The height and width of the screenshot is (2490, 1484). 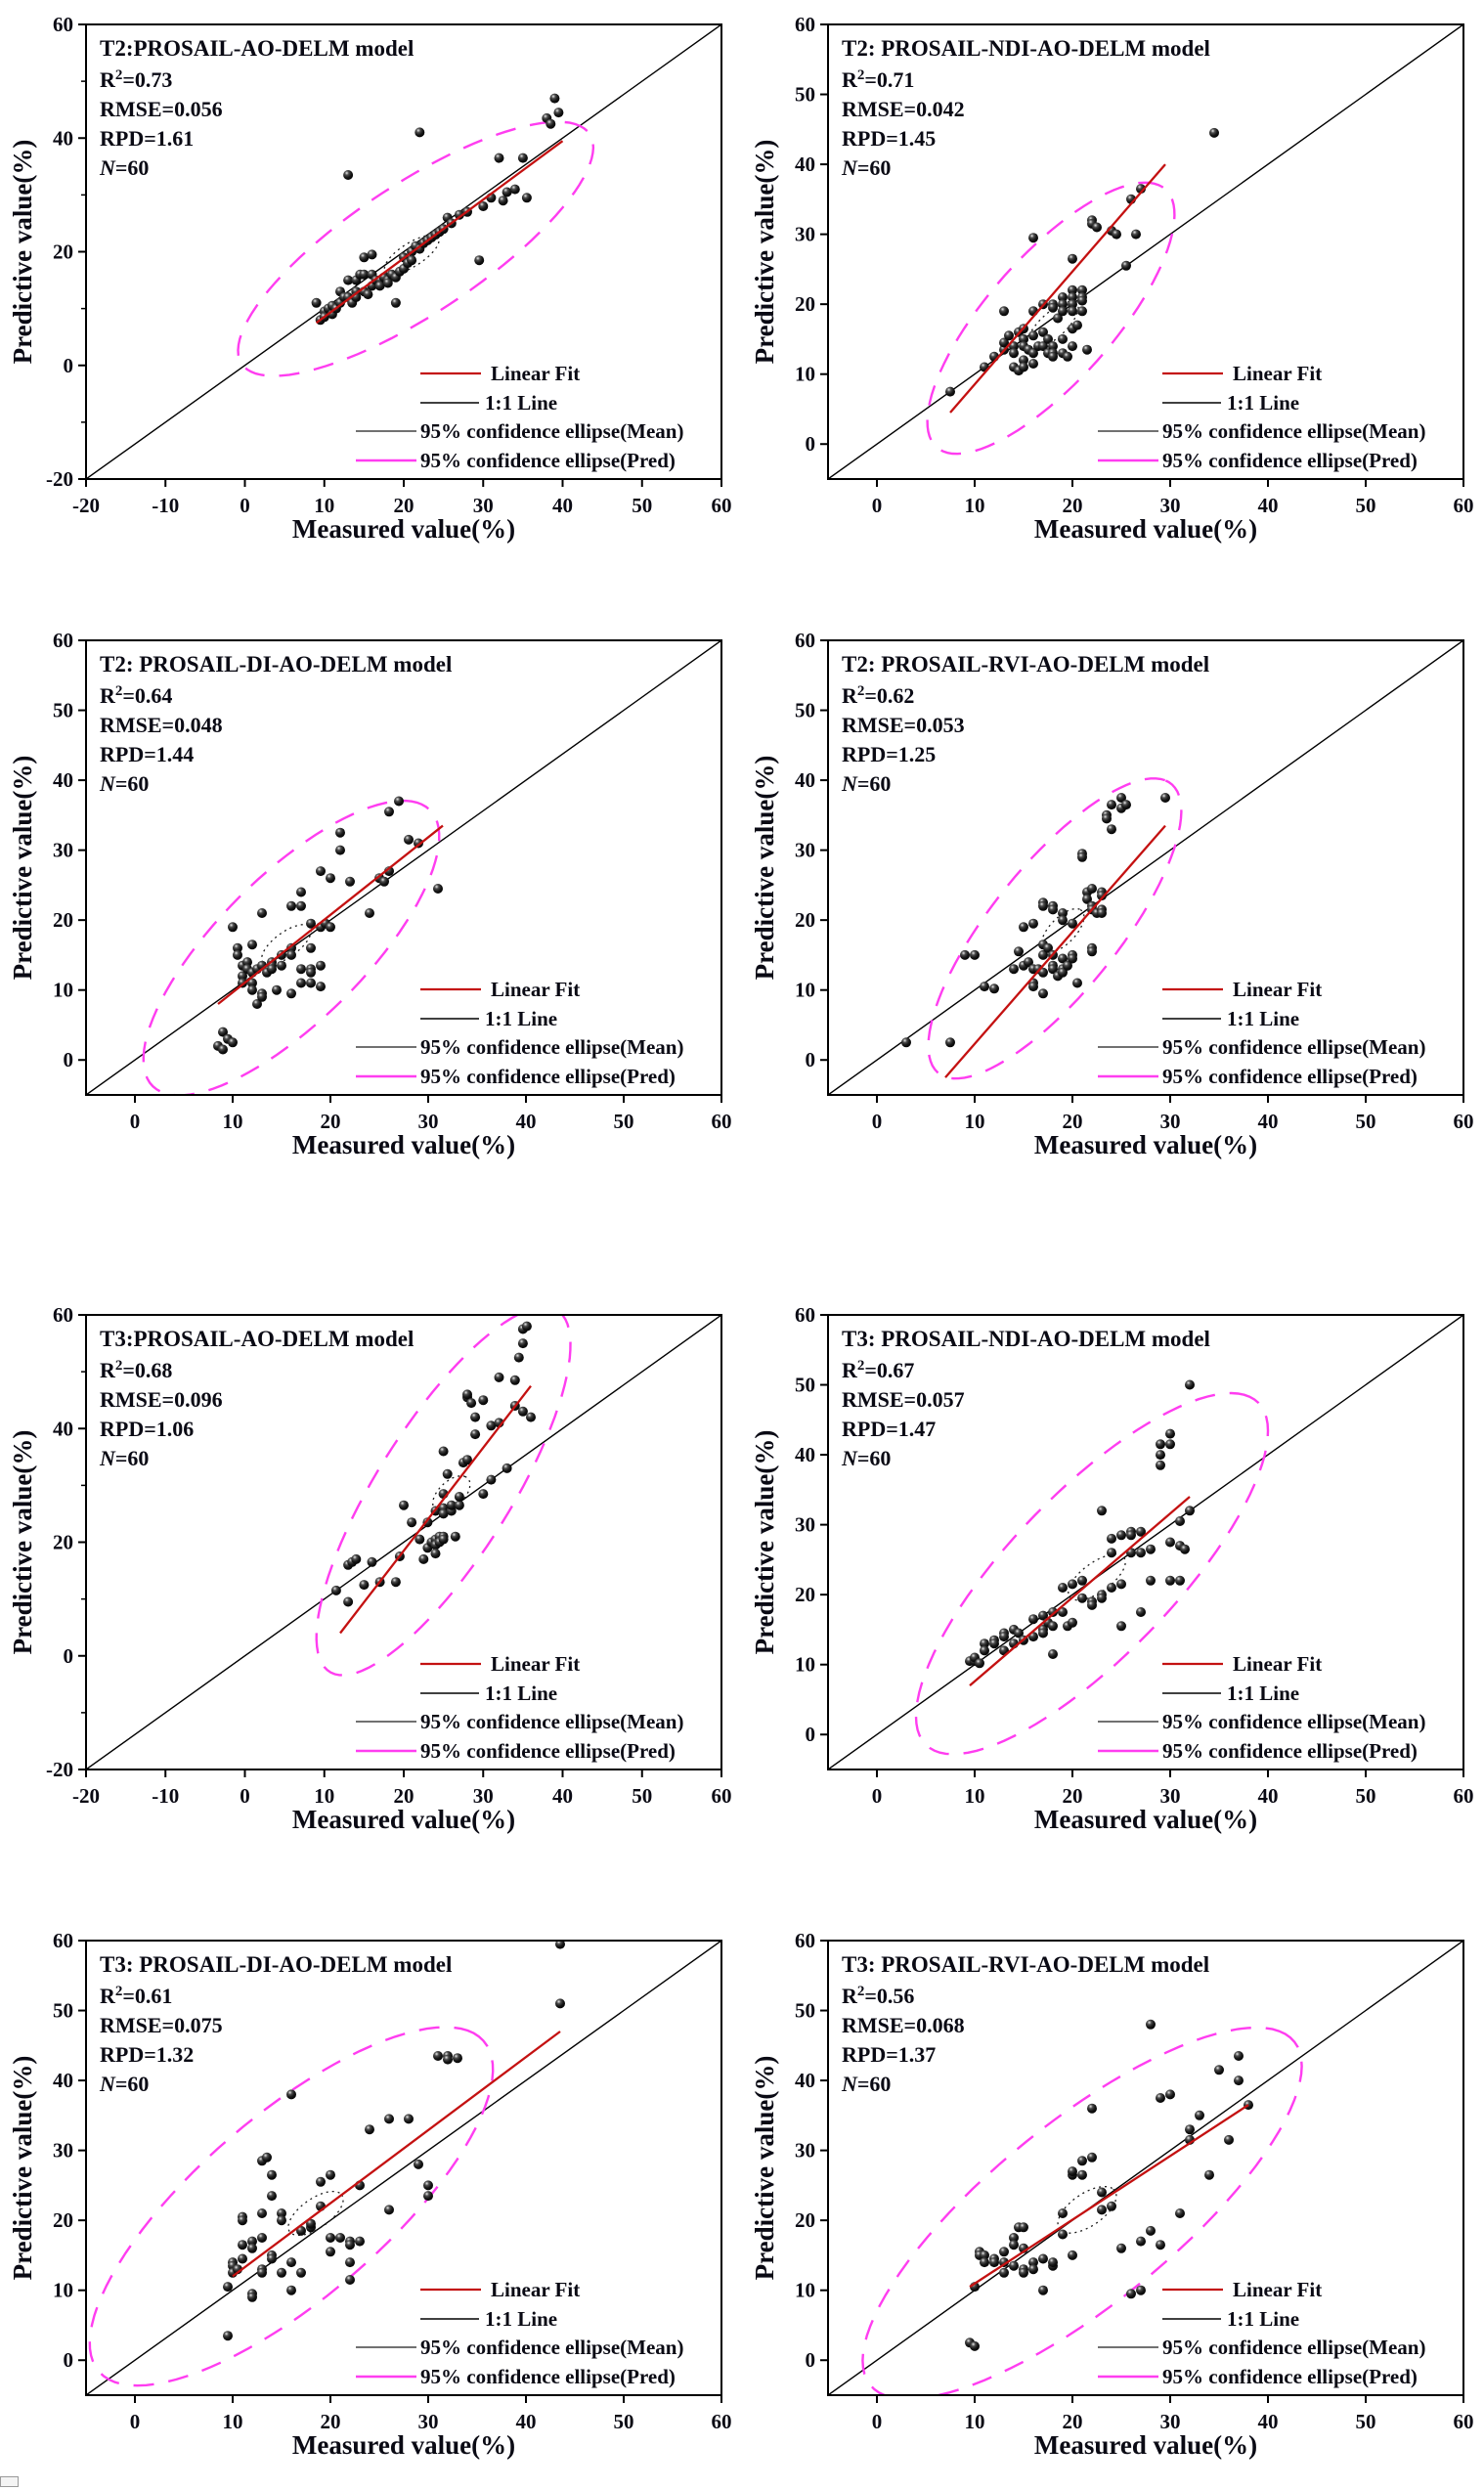 What do you see at coordinates (147, 1429) in the screenshot?
I see `stat-rpd: RPD=1.06` at bounding box center [147, 1429].